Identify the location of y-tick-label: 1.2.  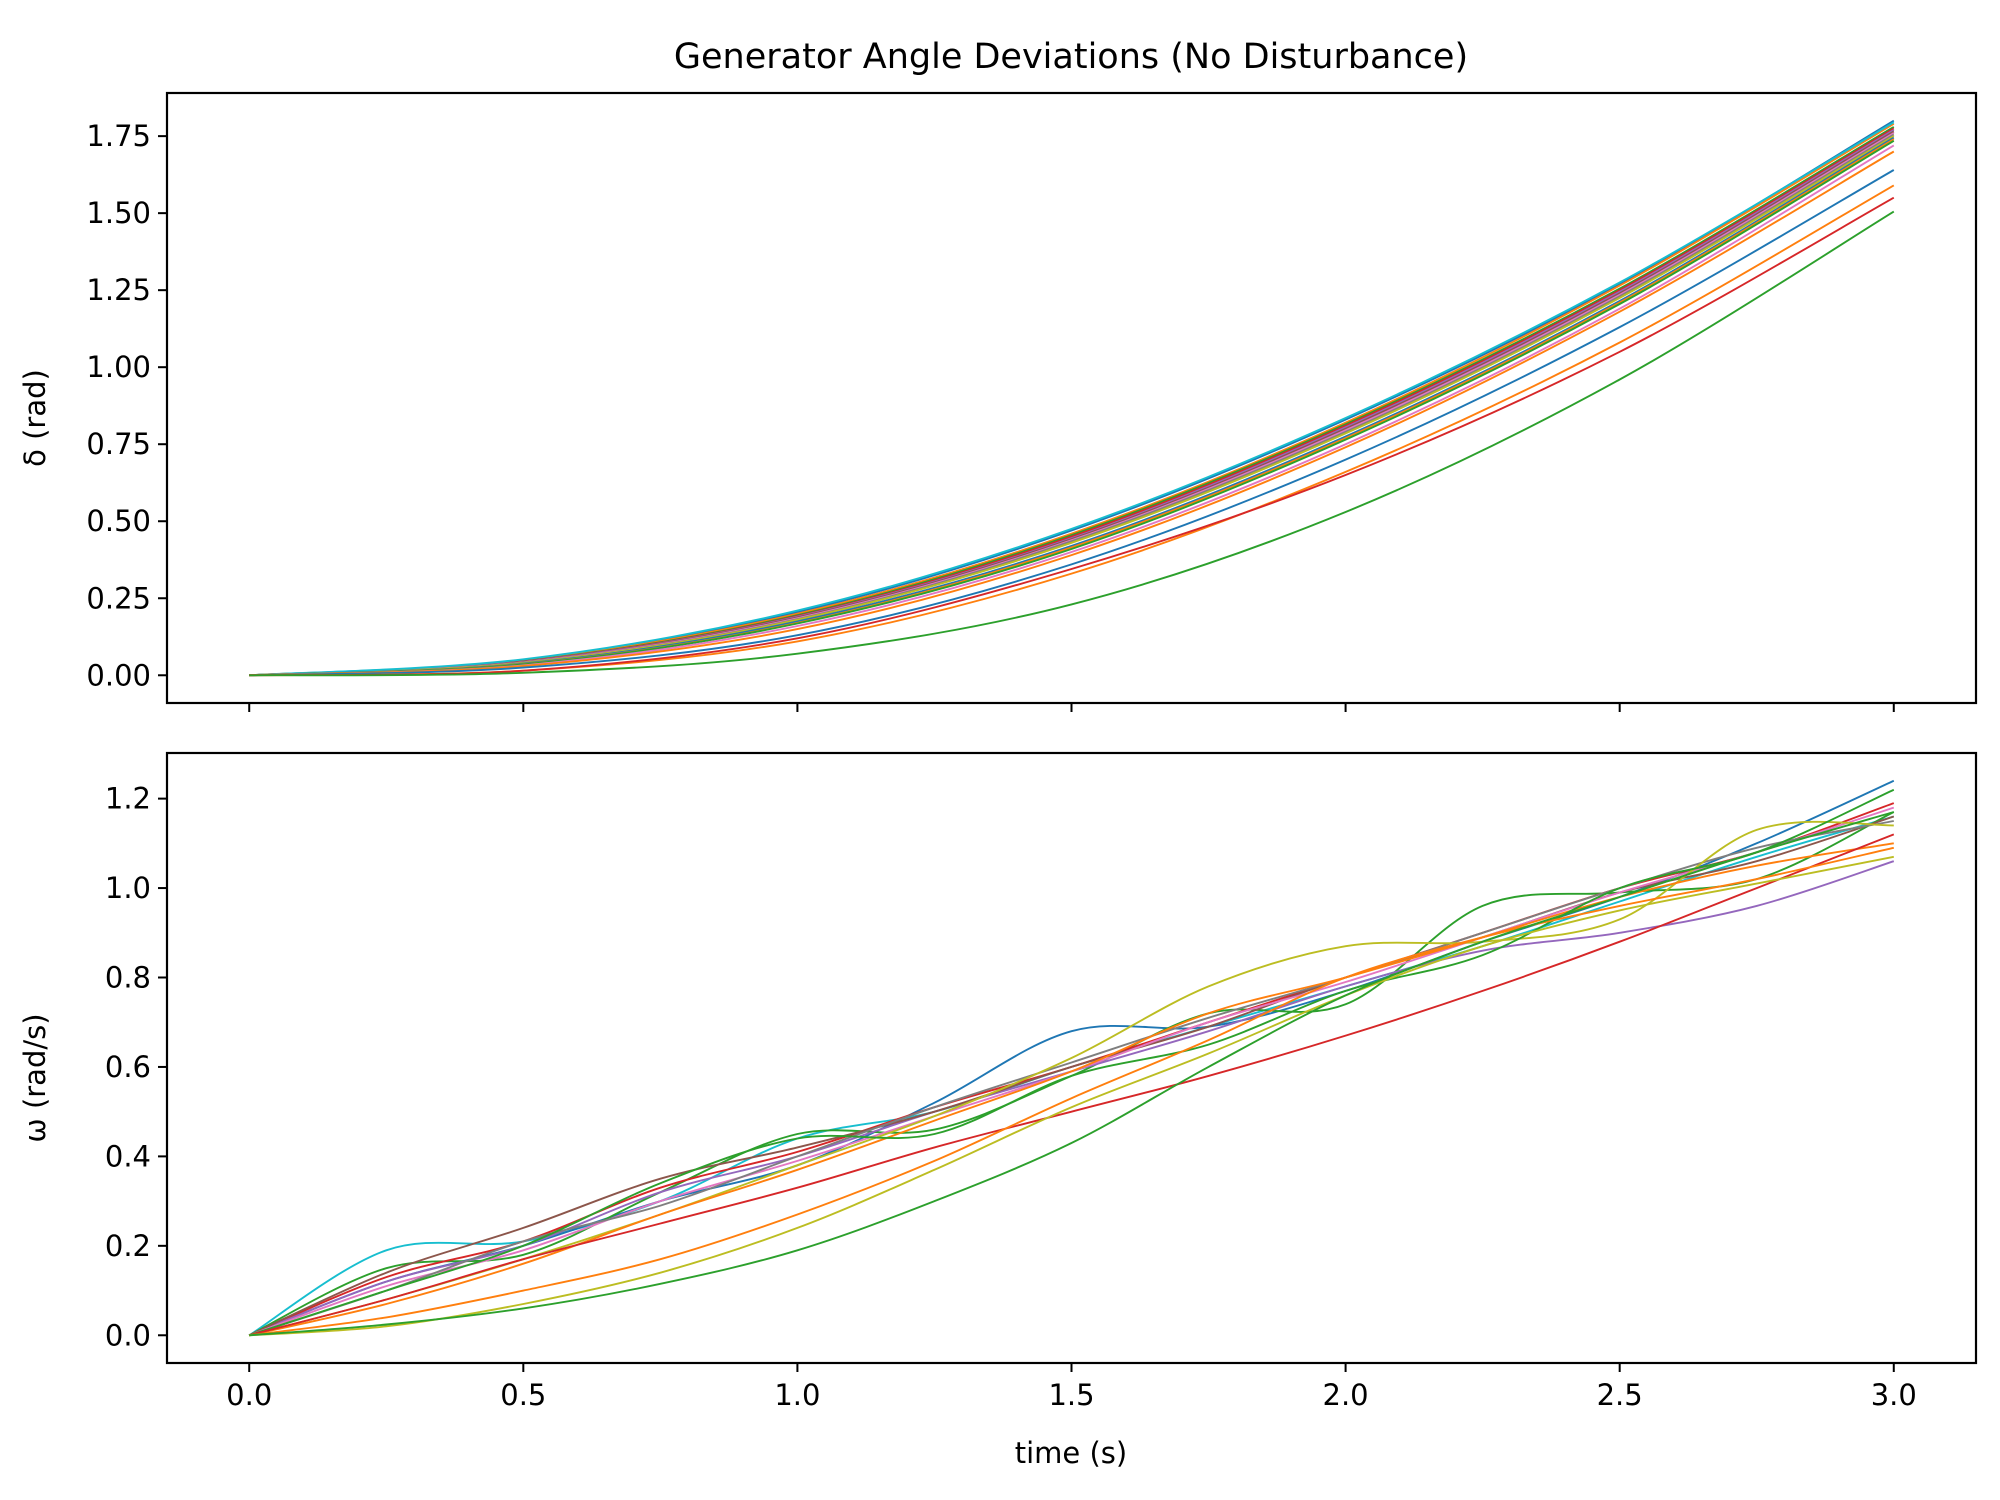
(128, 799).